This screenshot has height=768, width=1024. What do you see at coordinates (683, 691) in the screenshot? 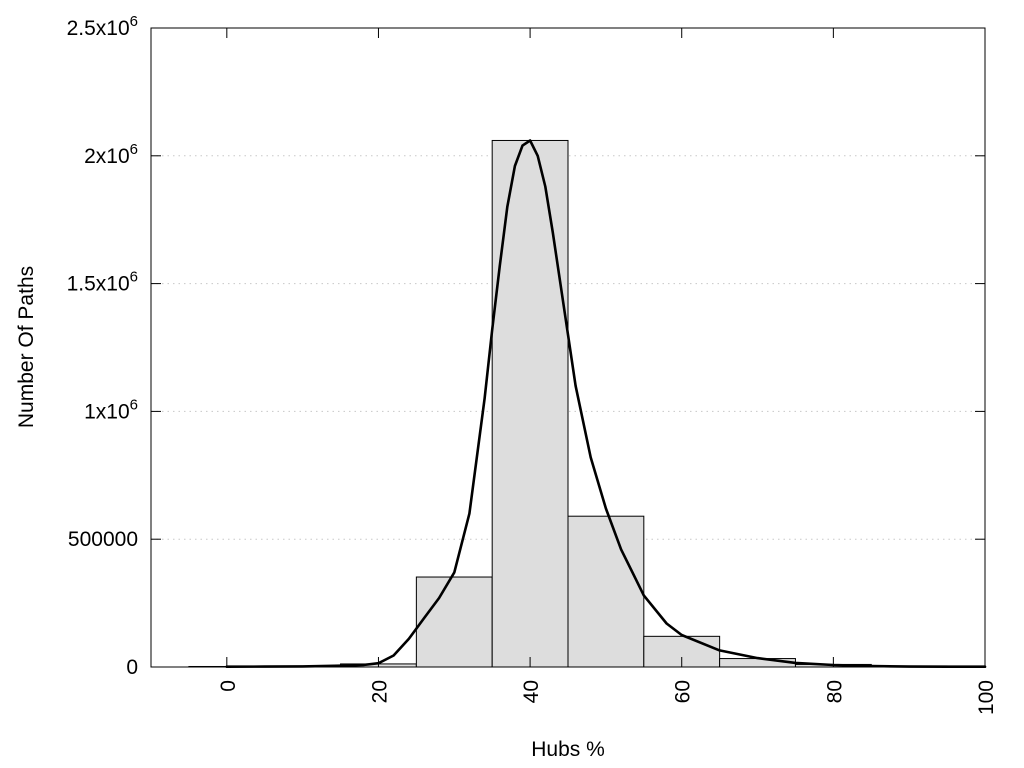
I see `x-tick-label: 60` at bounding box center [683, 691].